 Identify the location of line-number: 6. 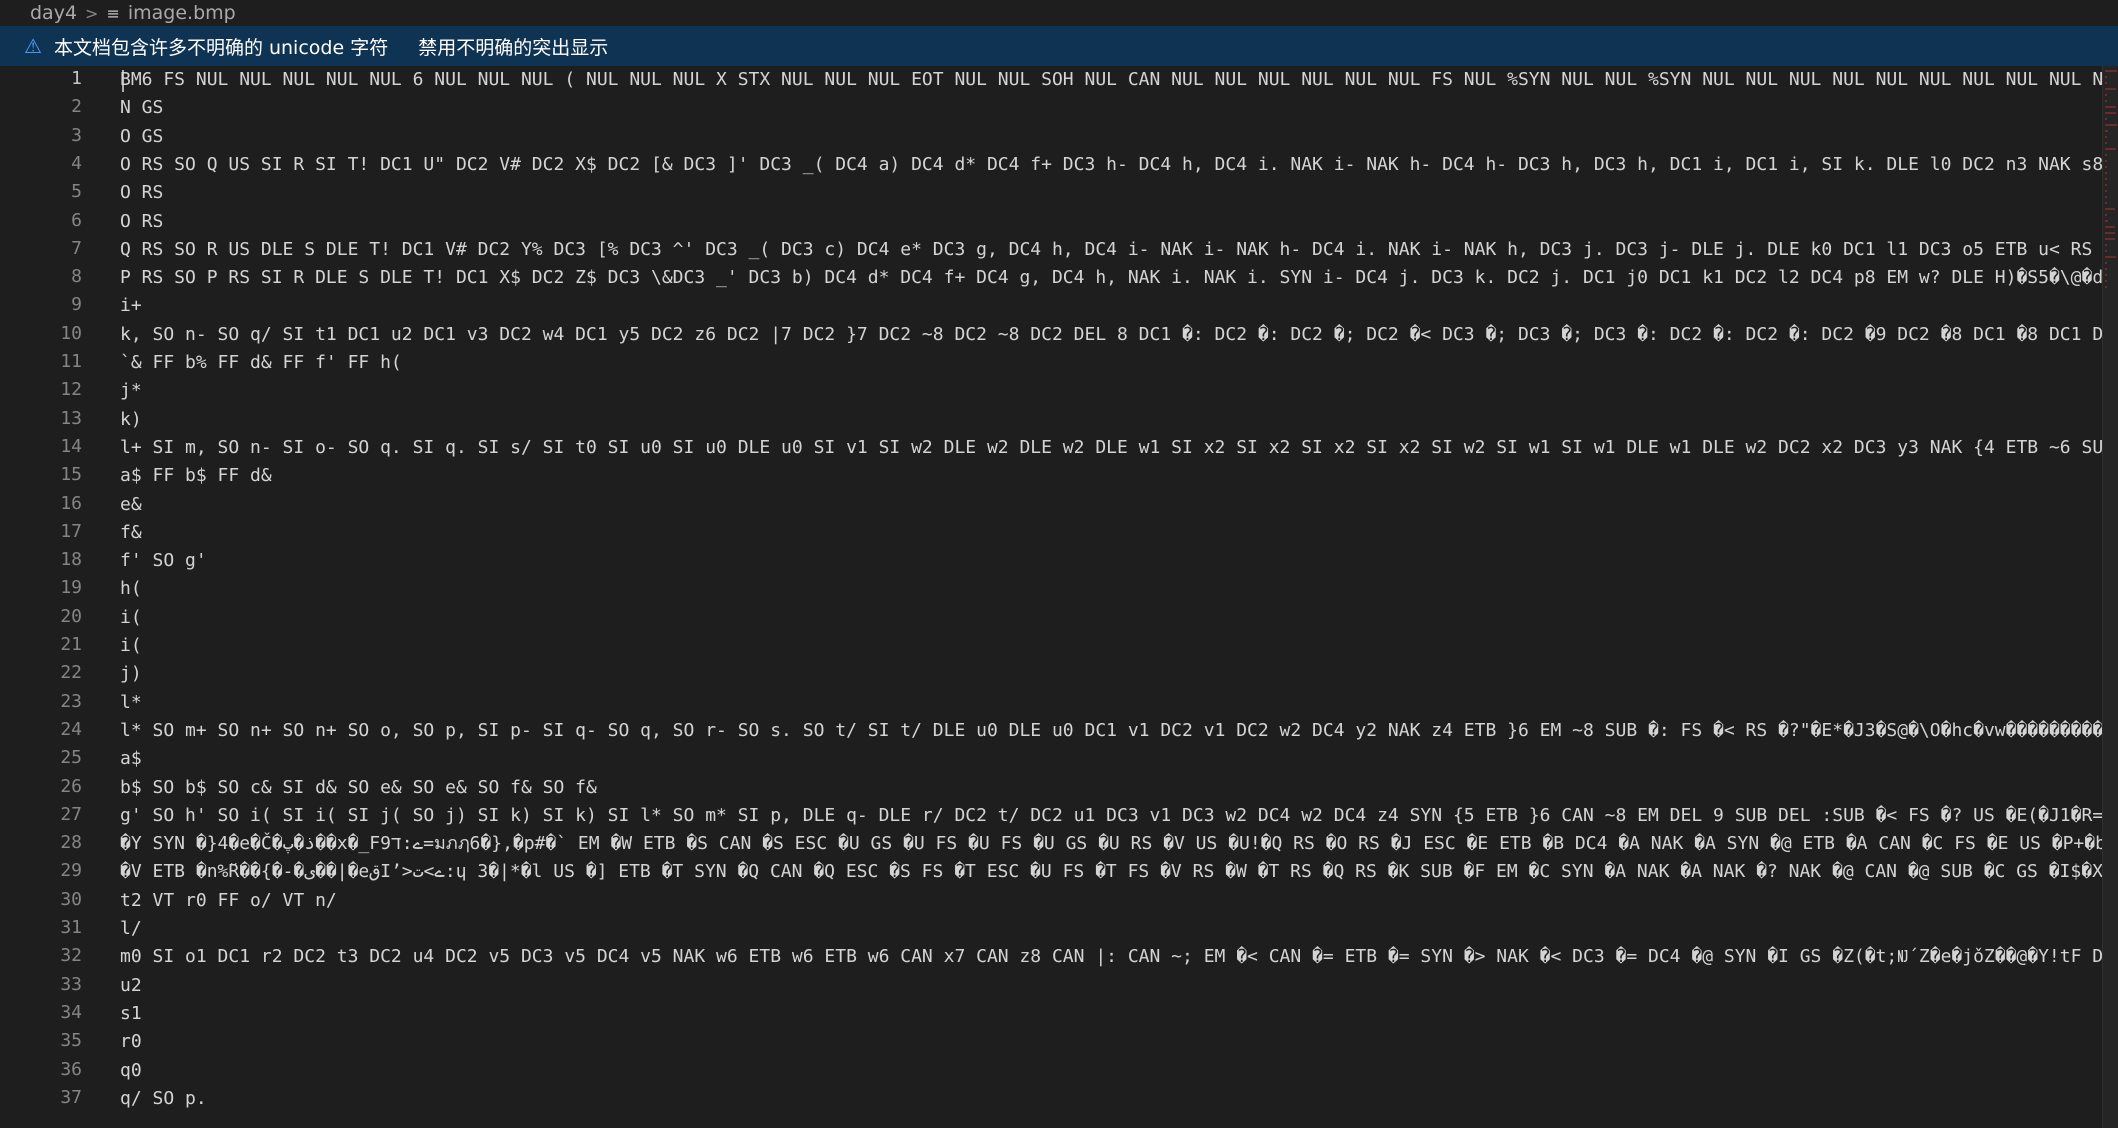
(76, 220).